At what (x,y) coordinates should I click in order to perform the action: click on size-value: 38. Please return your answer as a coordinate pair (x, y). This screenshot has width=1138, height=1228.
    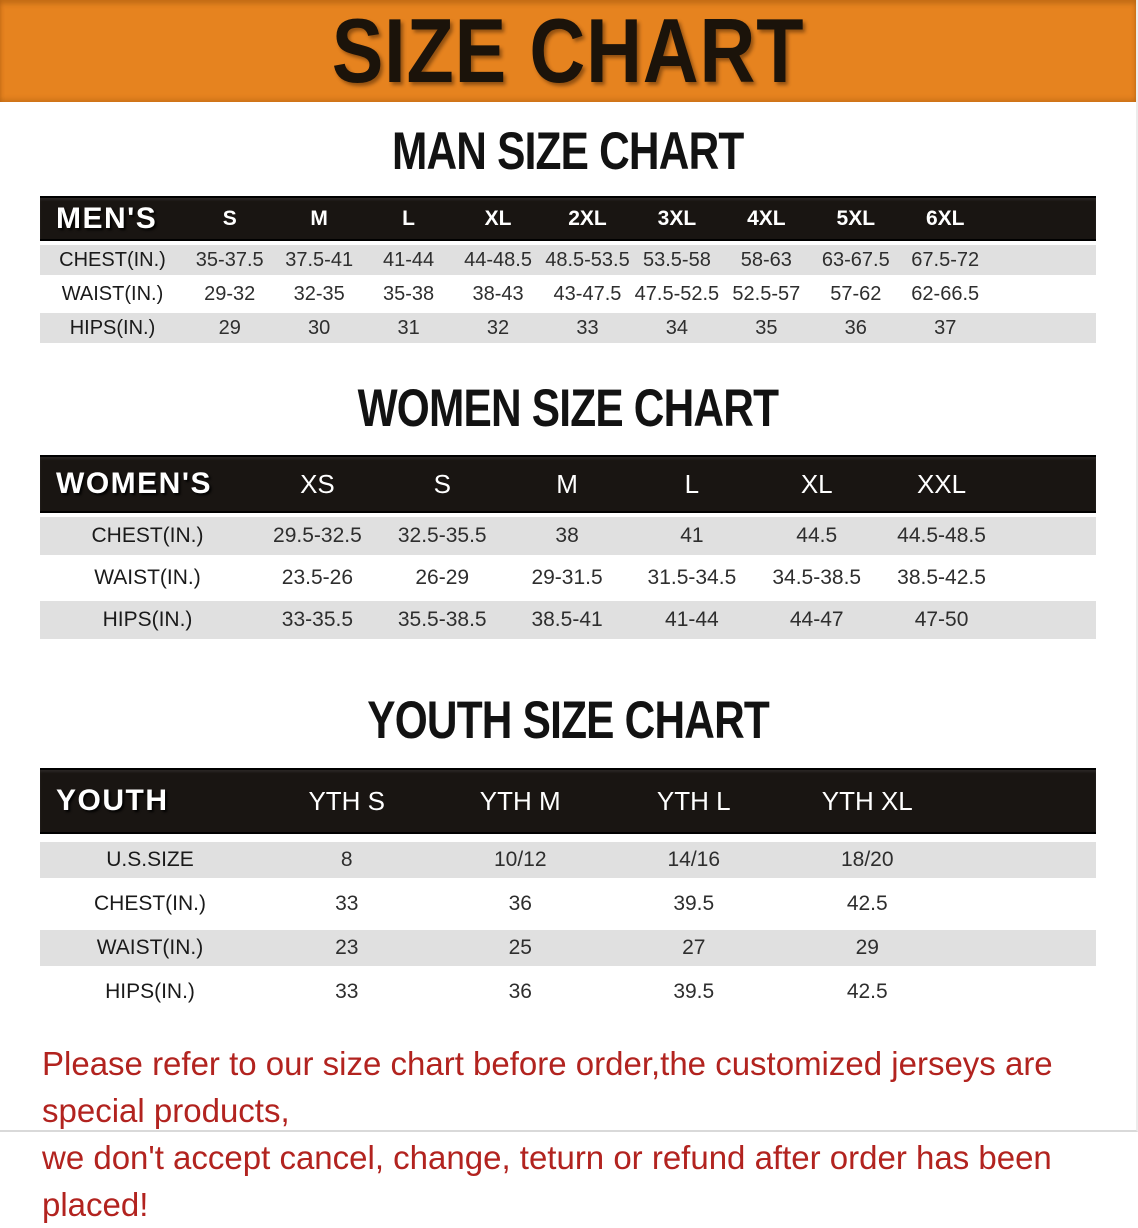
    Looking at the image, I should click on (567, 535).